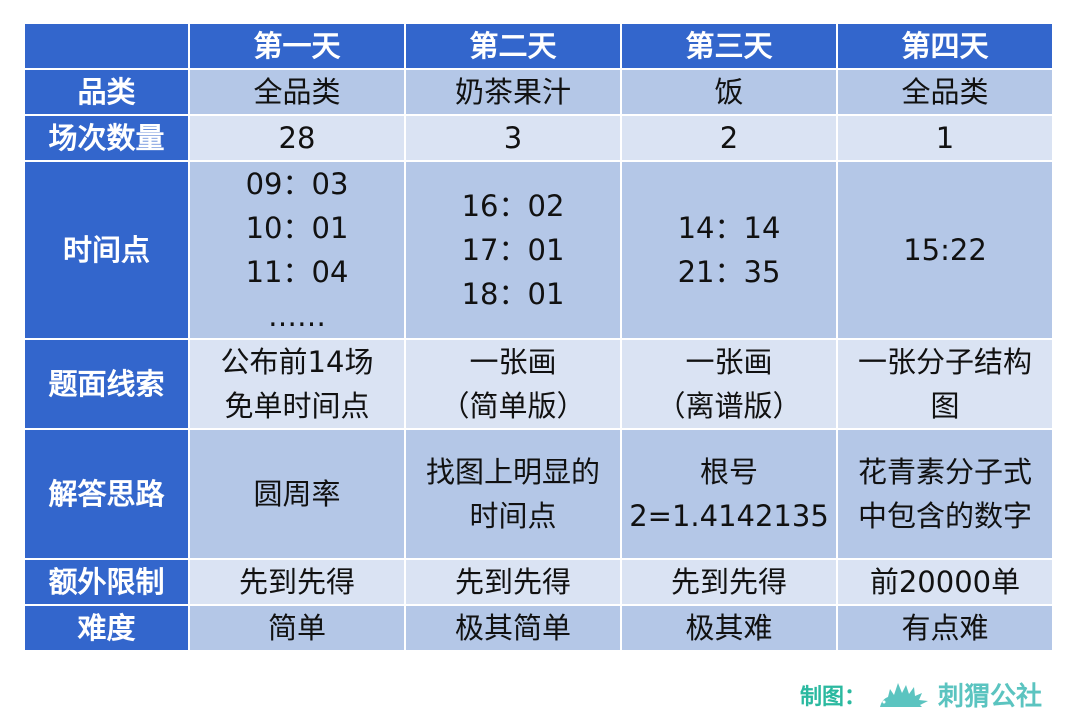 This screenshot has height=713, width=1080. I want to click on table-cell: 花青素分子式 中包含的数字, so click(945, 494).